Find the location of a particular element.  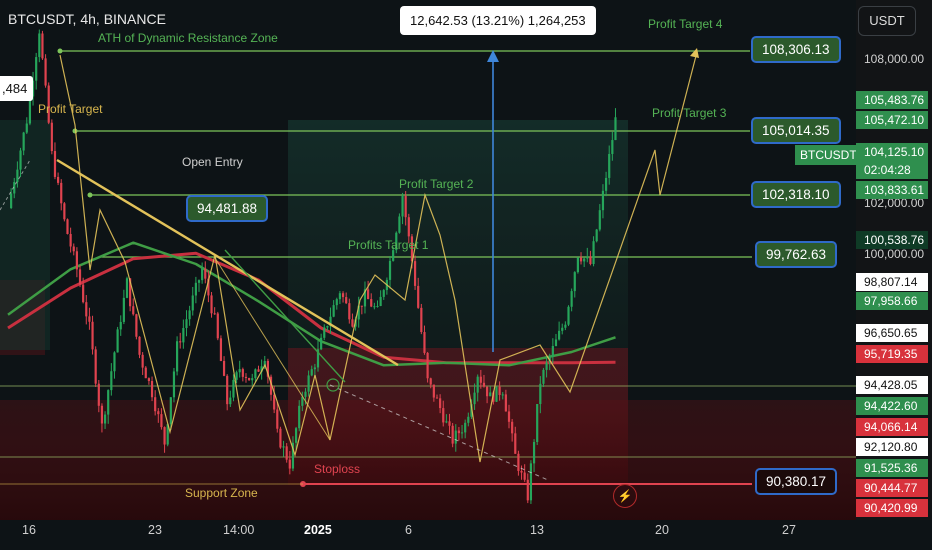

measure-arrow-head is located at coordinates (493, 56).